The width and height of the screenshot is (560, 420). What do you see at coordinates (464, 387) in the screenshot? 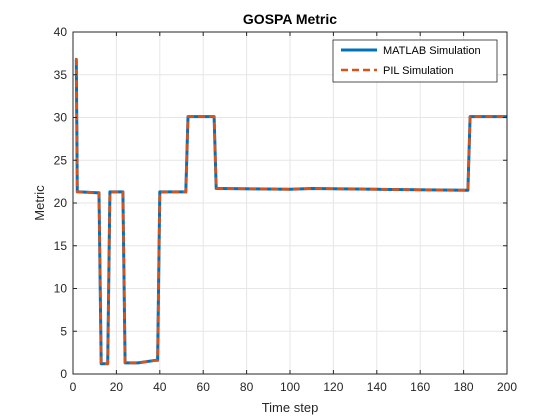
I see `x-tick-label: 180` at bounding box center [464, 387].